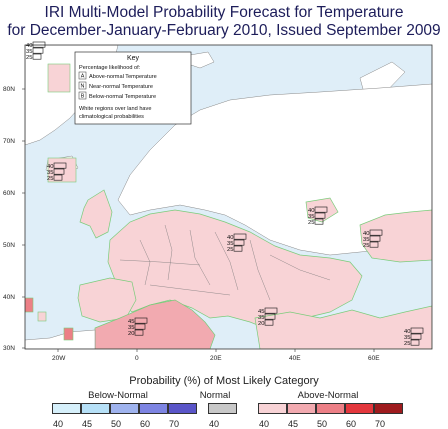  Describe the element at coordinates (322, 210) in the screenshot. I see `ural-above-normal-patch` at that location.